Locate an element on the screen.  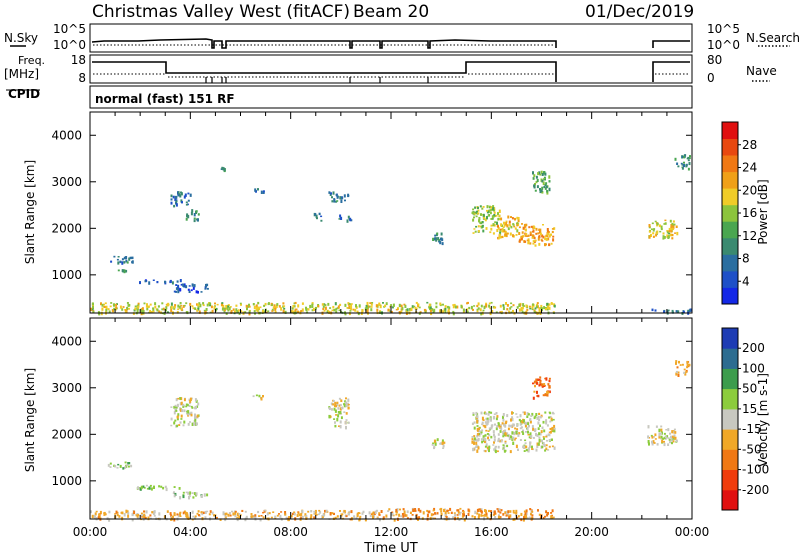
power-cbar-tick-label: 20 is located at coordinates (749, 190).